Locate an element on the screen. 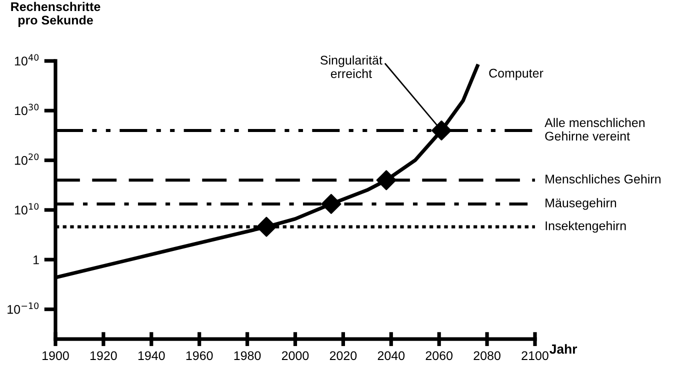 The width and height of the screenshot is (685, 381). y-tick-label: 1 is located at coordinates (36, 260).